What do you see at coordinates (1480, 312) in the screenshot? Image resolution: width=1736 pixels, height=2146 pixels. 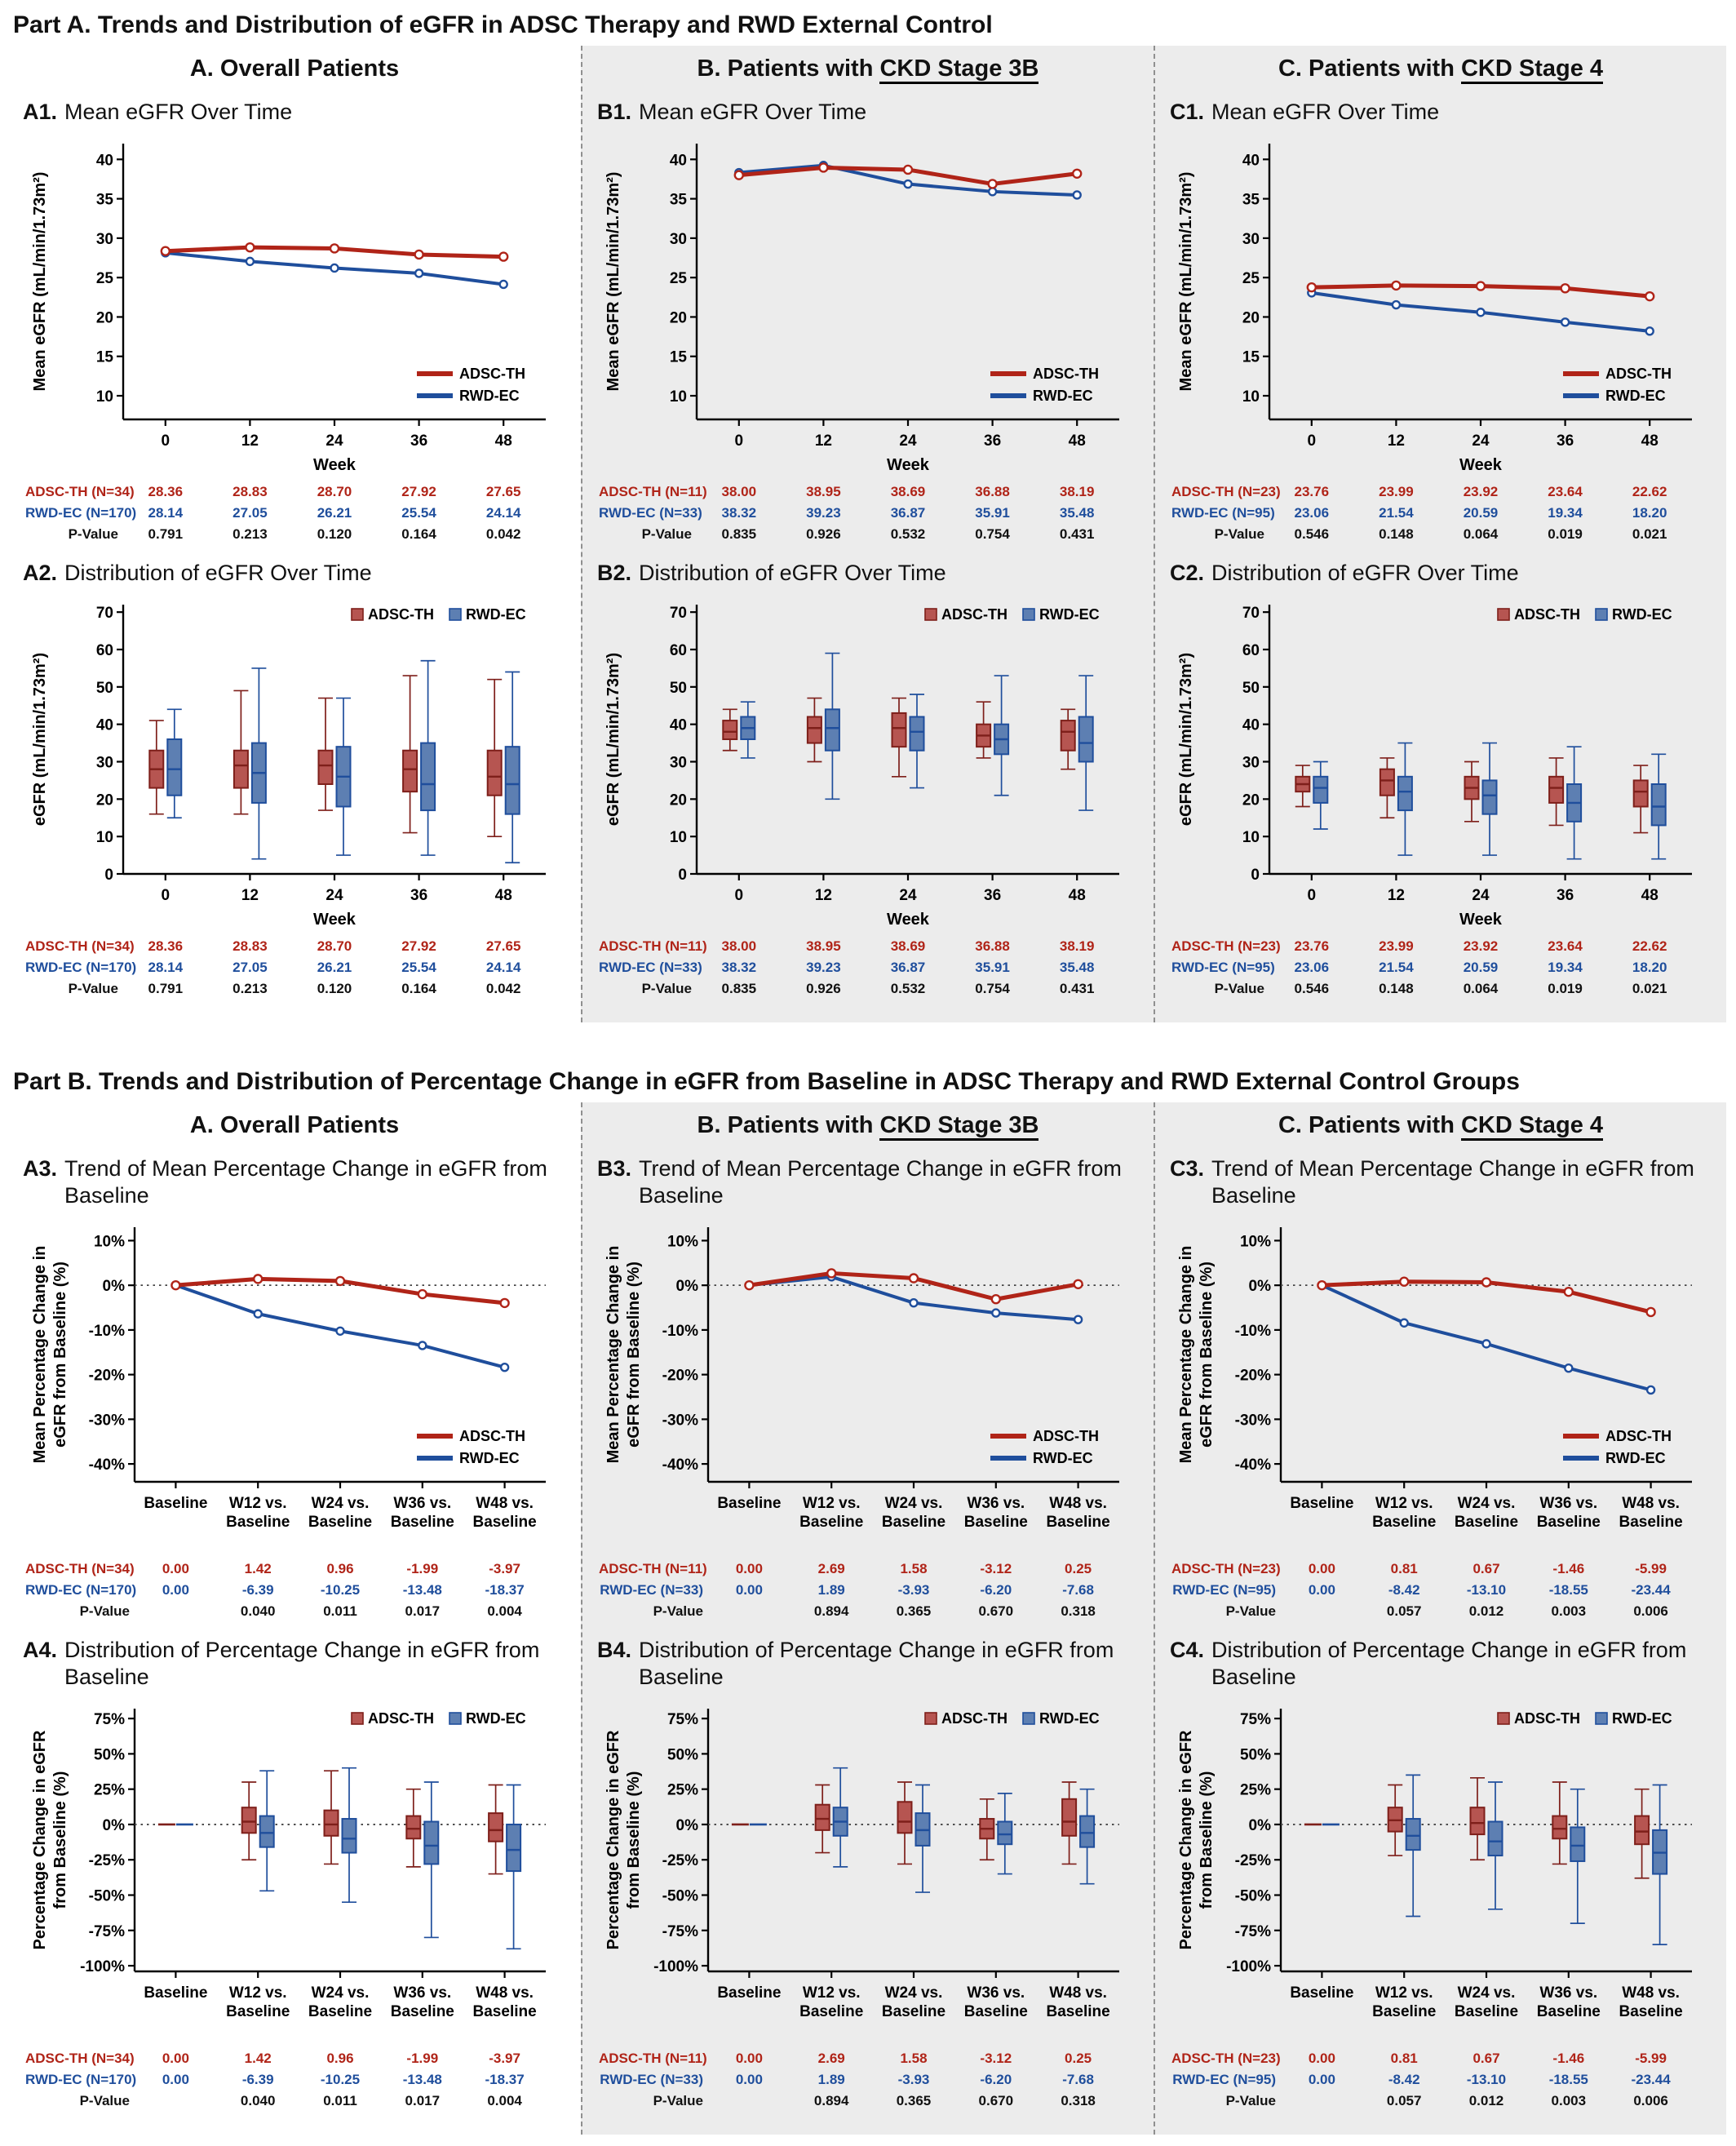 I see `series-rwd-ec` at bounding box center [1480, 312].